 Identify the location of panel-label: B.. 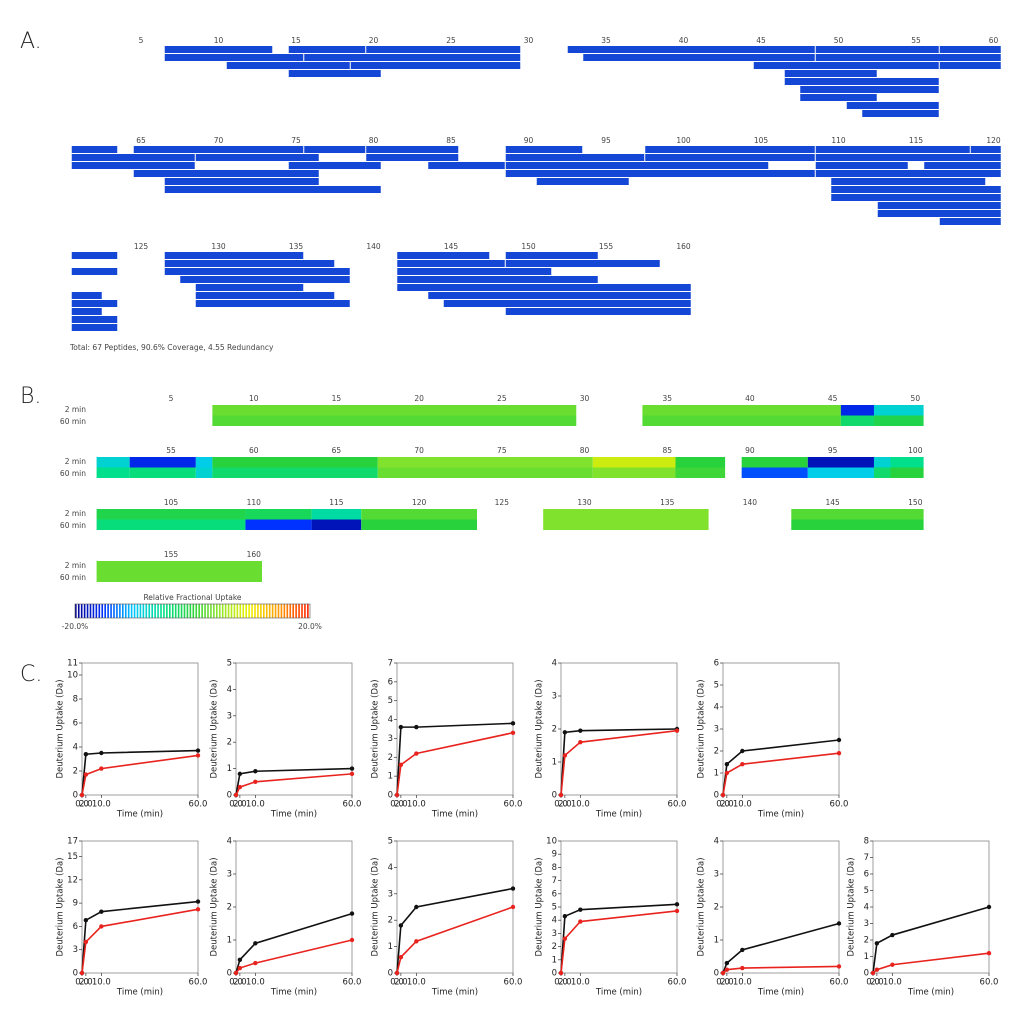
(30, 396).